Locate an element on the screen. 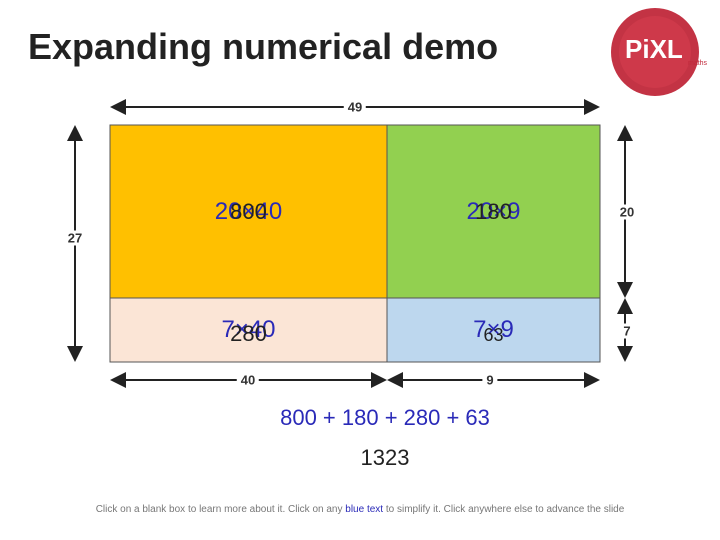 Image resolution: width=720 pixels, height=540 pixels. cell-product: 280 is located at coordinates (248, 333).